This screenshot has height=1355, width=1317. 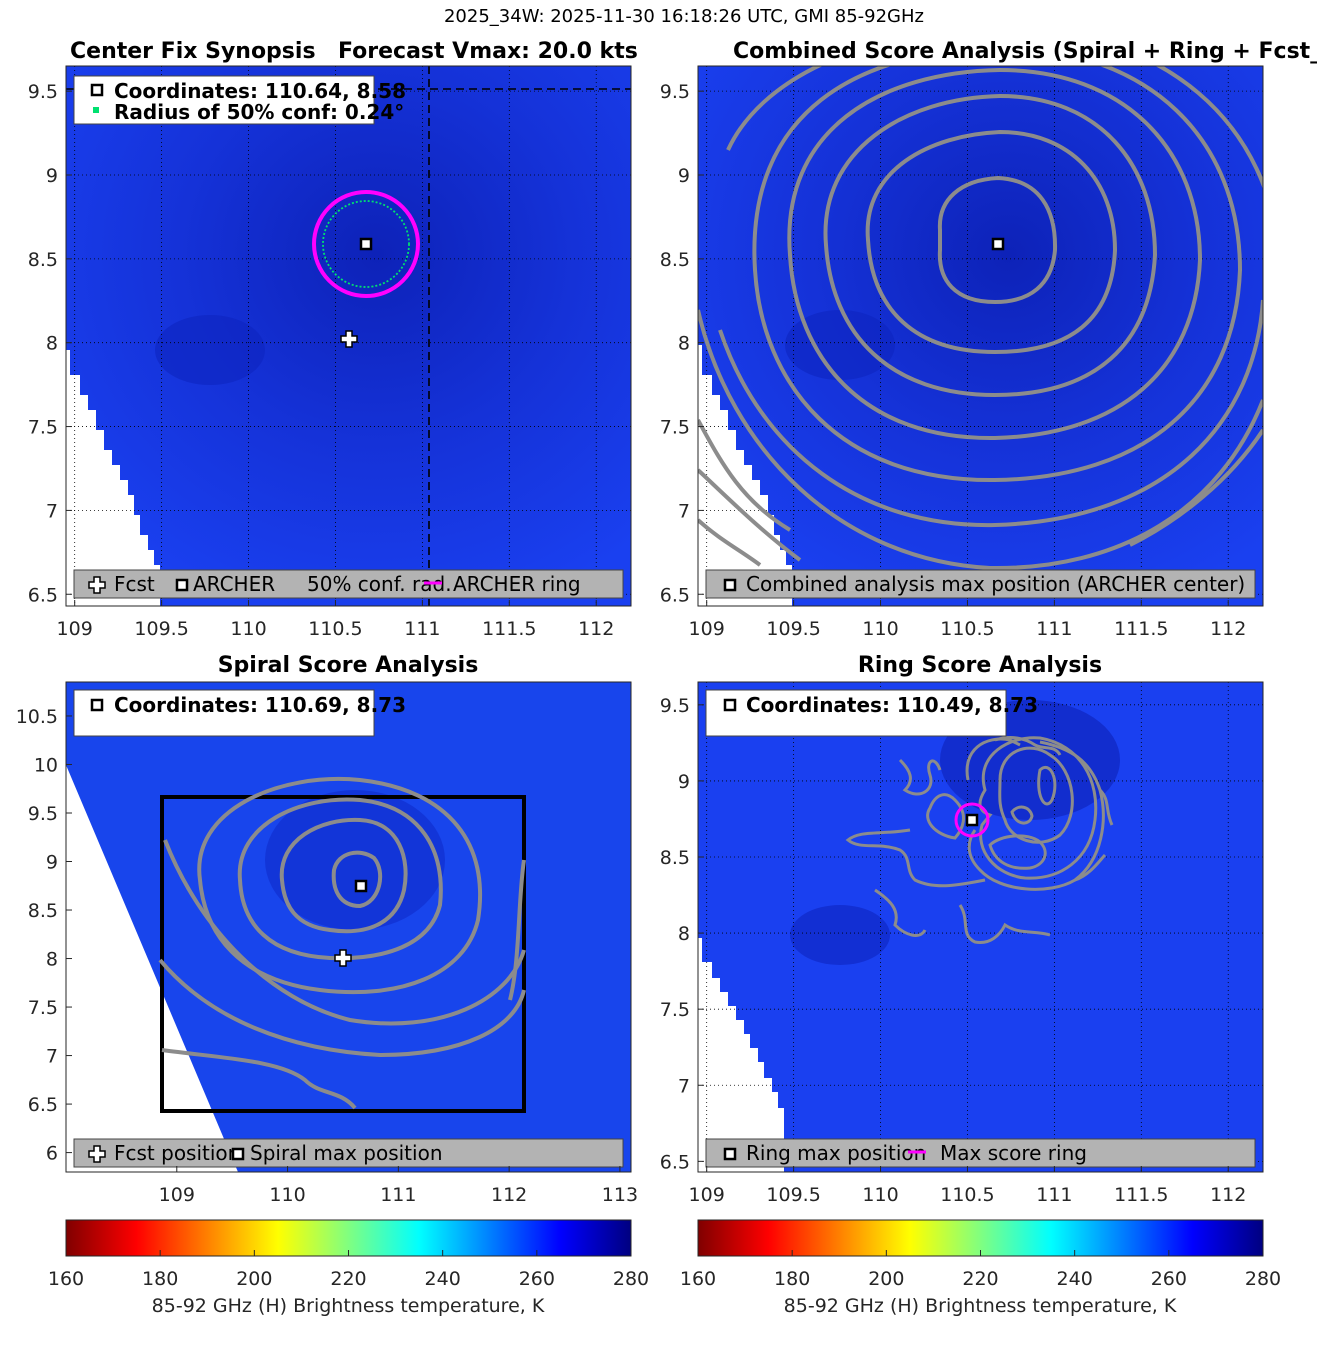 I want to click on ytick-label: 9.5, so click(x=43, y=814).